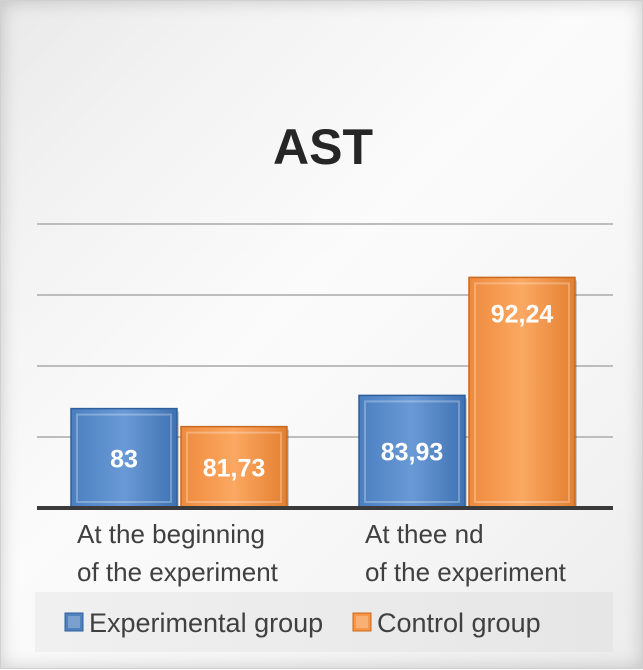  What do you see at coordinates (522, 314) in the screenshot?
I see `data-label: 92,24` at bounding box center [522, 314].